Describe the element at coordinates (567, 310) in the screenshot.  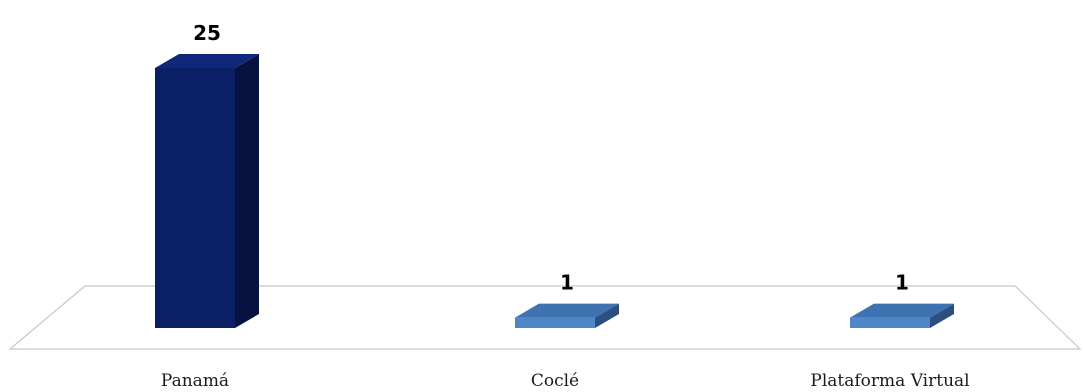
I see `bar-top-cocle` at that location.